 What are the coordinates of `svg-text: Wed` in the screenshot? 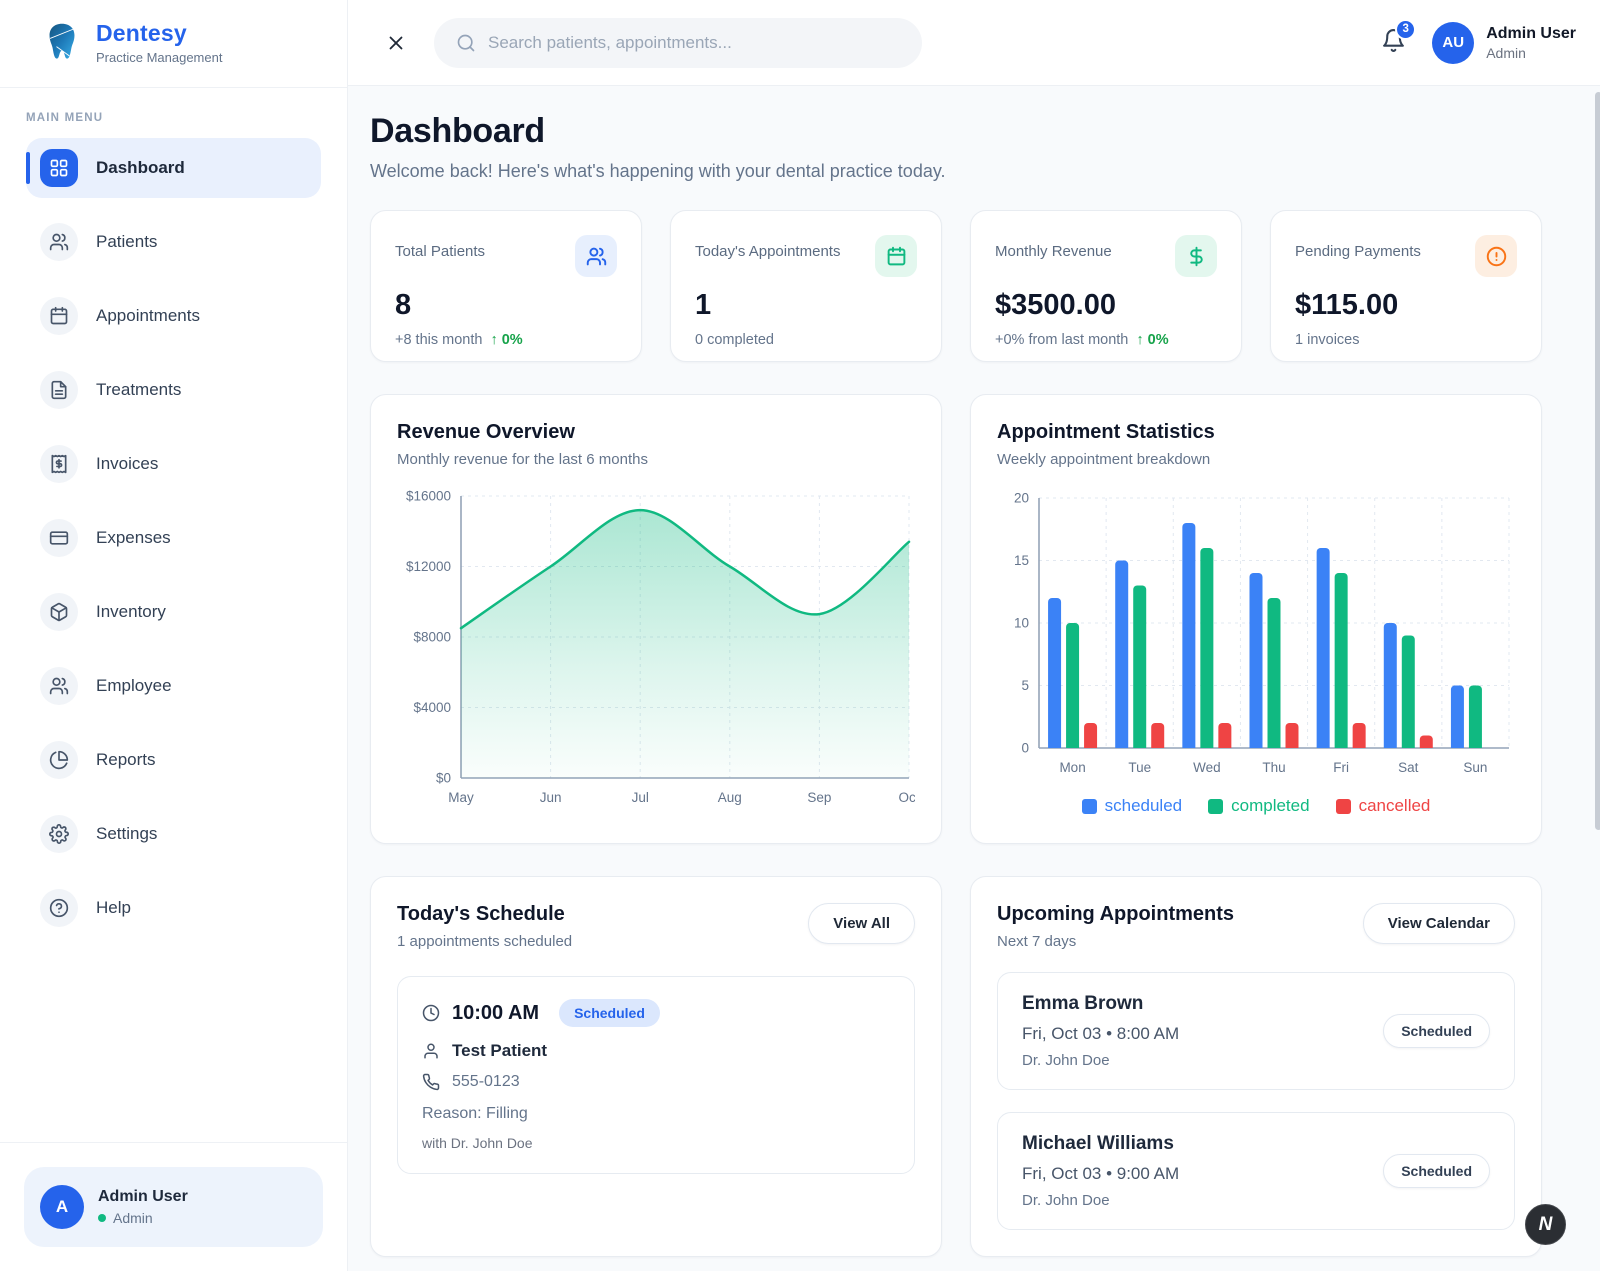 It's located at (1207, 767).